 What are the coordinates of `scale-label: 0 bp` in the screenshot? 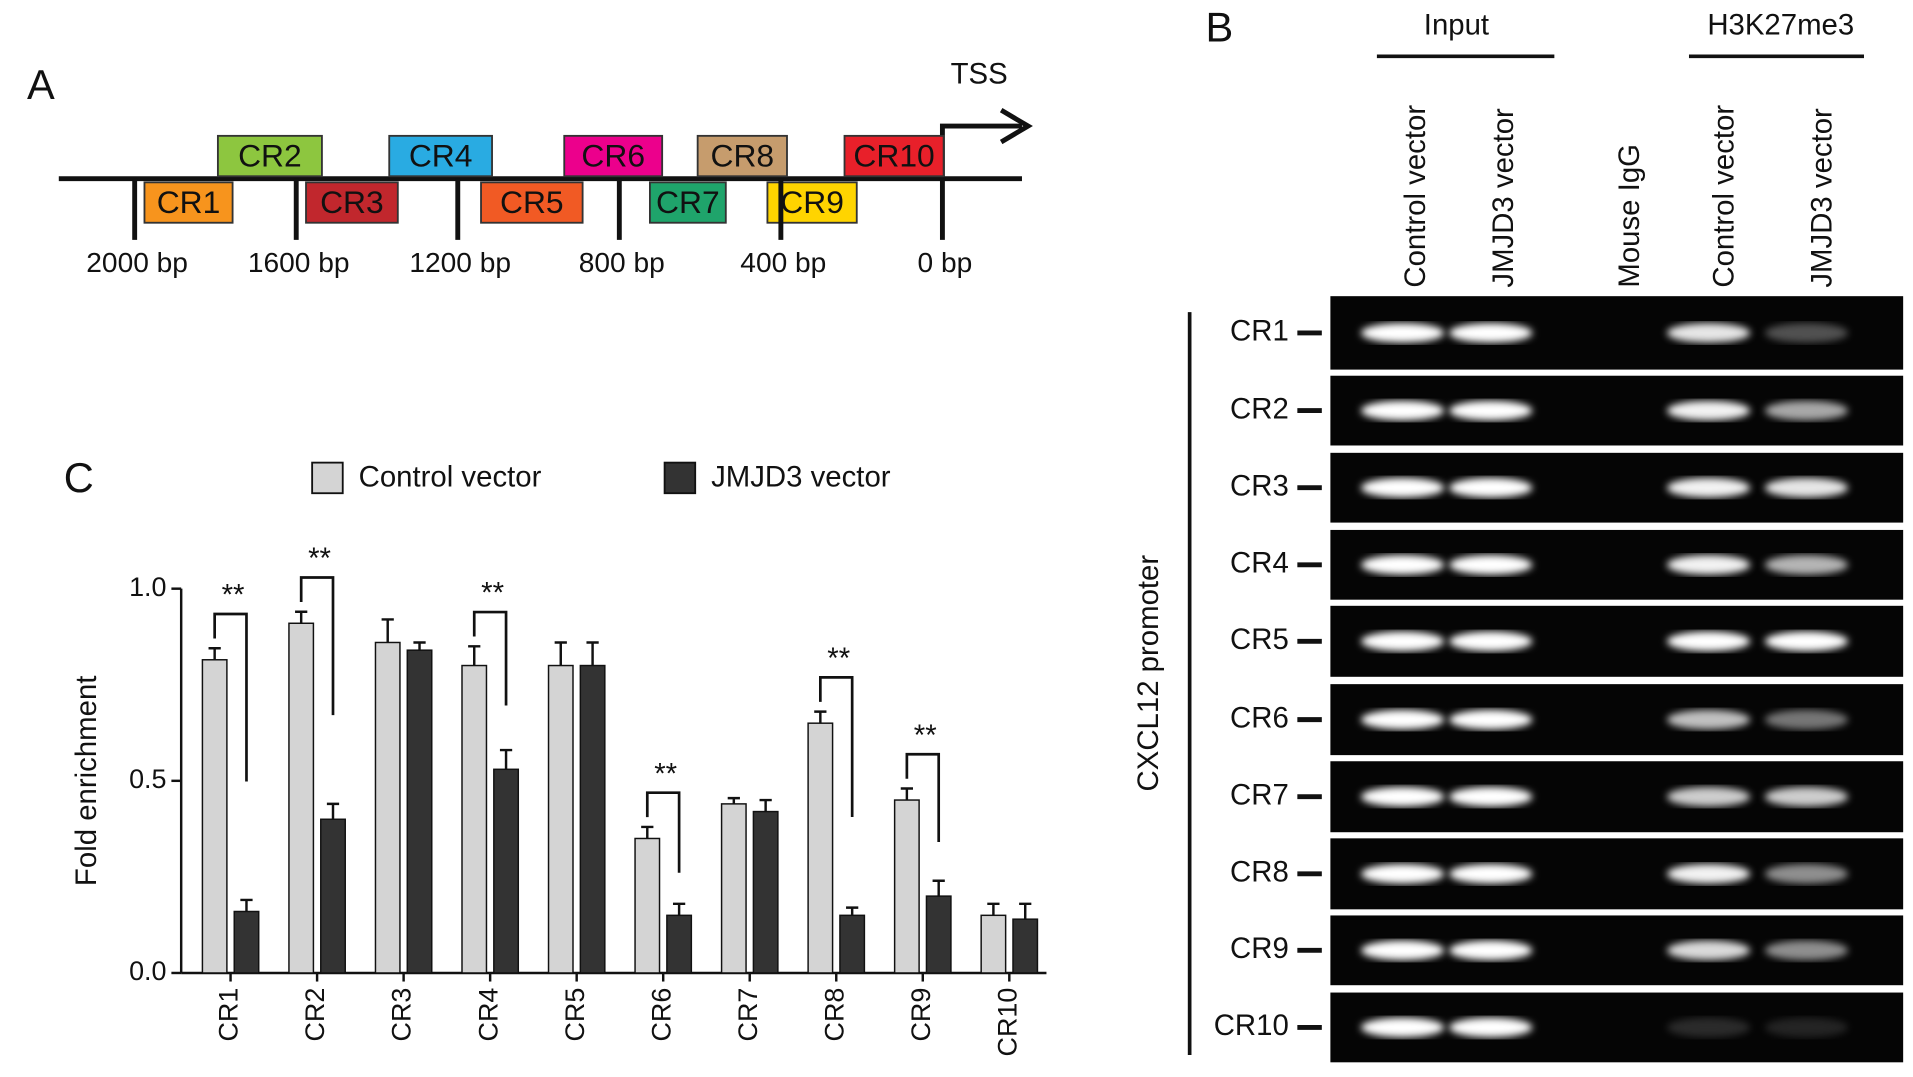 It's located at (944, 262).